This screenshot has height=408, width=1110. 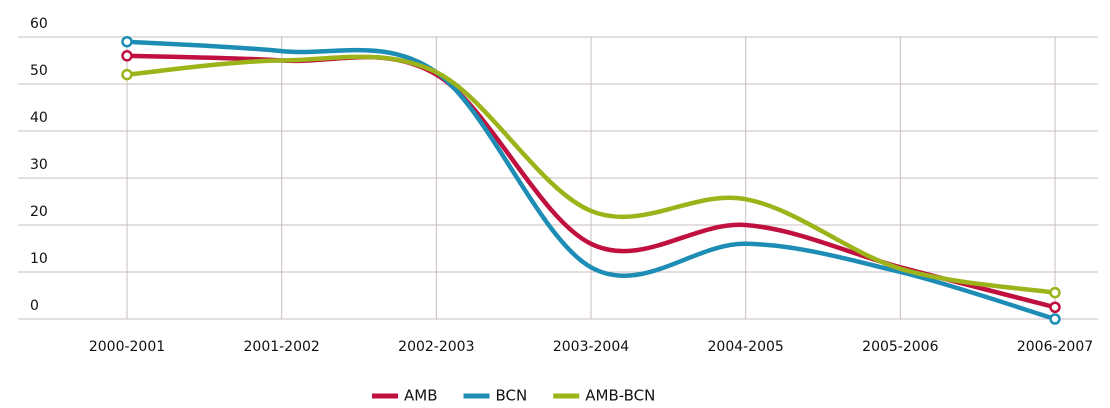 What do you see at coordinates (282, 347) in the screenshot?
I see `x-tick-label: 2001-2002` at bounding box center [282, 347].